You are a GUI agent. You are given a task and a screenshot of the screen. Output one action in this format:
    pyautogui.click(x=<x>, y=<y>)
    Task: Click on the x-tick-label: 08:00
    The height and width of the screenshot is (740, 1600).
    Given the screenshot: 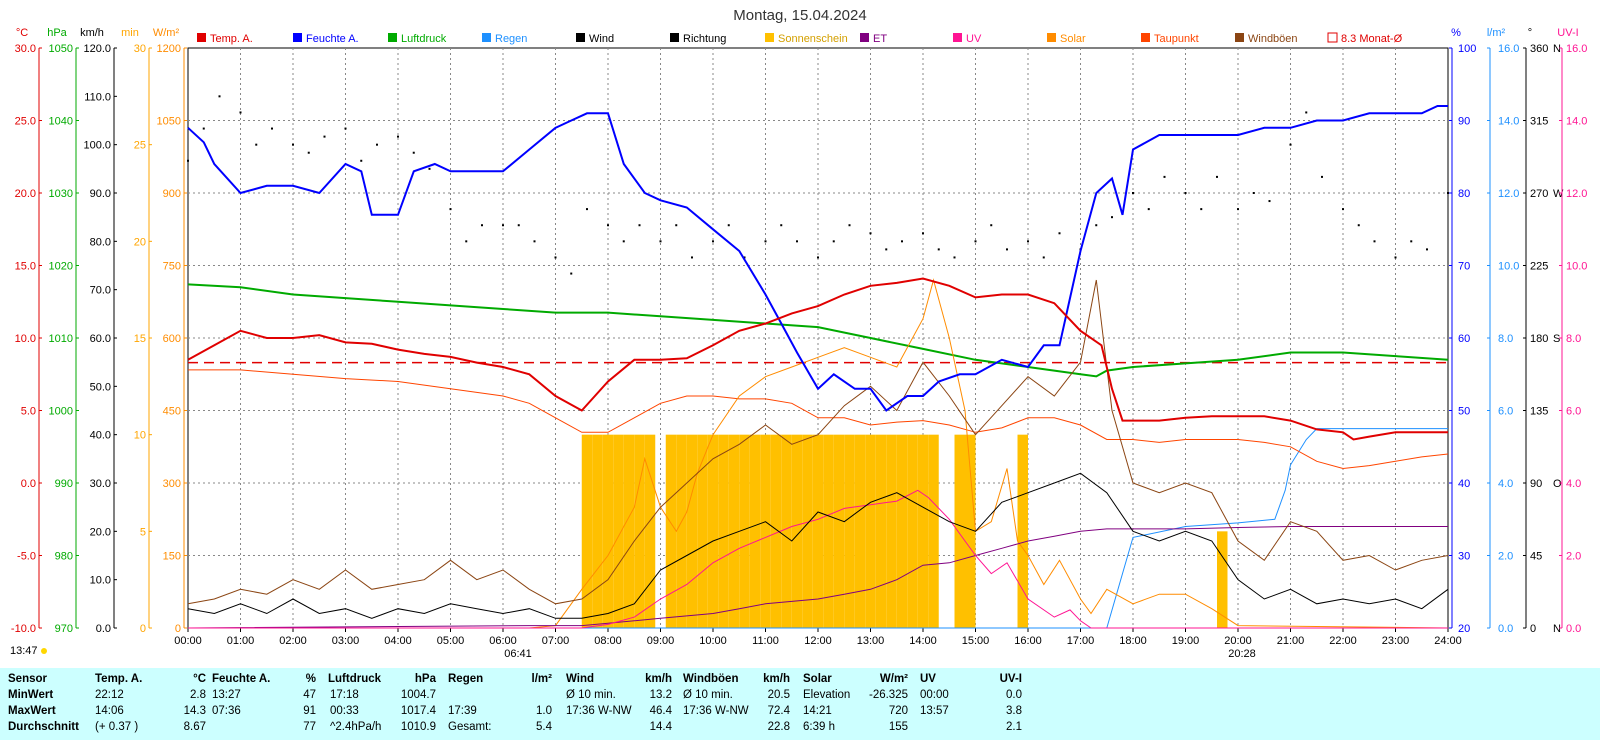 What is the action you would take?
    pyautogui.click(x=608, y=641)
    